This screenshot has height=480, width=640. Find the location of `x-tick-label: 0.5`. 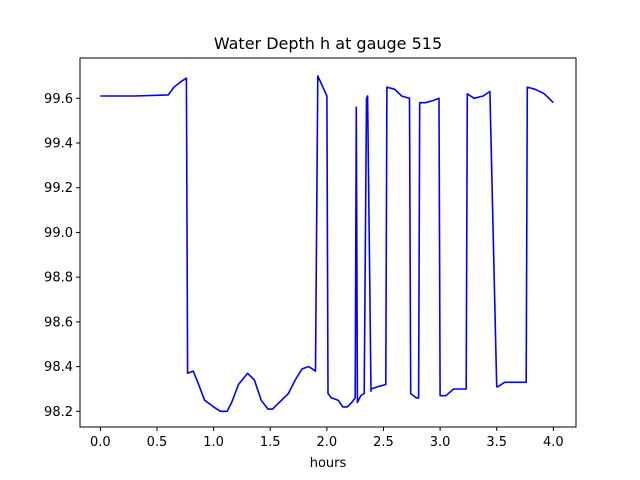

x-tick-label: 0.5 is located at coordinates (157, 442).